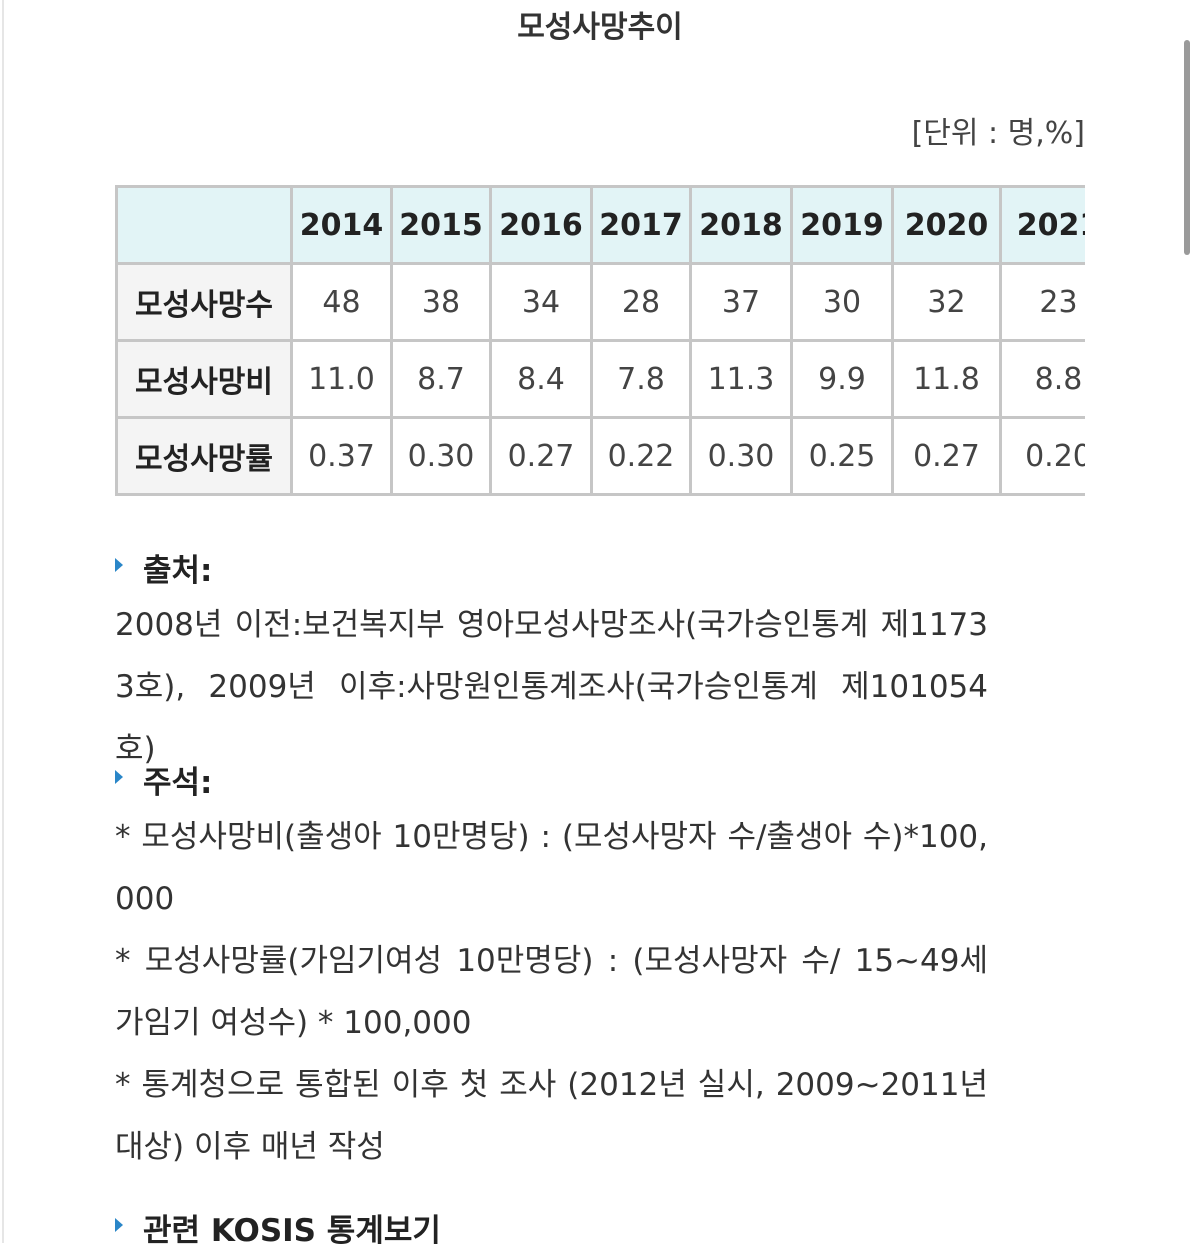 This screenshot has height=1250, width=1200. Describe the element at coordinates (204, 225) in the screenshot. I see `corner-cell` at that location.